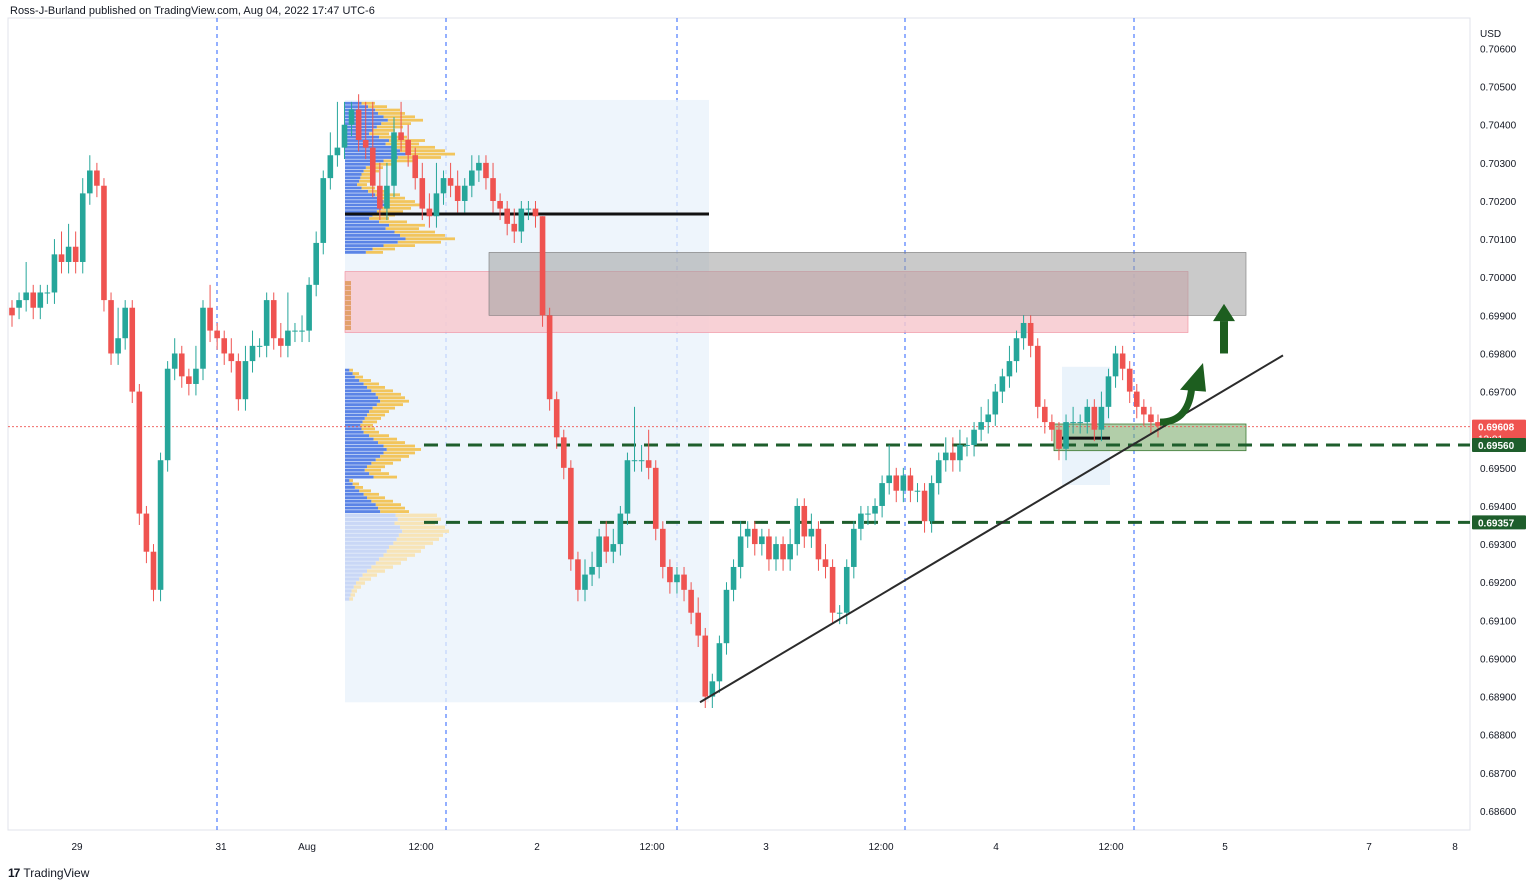 The width and height of the screenshot is (1536, 889). What do you see at coordinates (77, 847) in the screenshot?
I see `x-tick-label: 29` at bounding box center [77, 847].